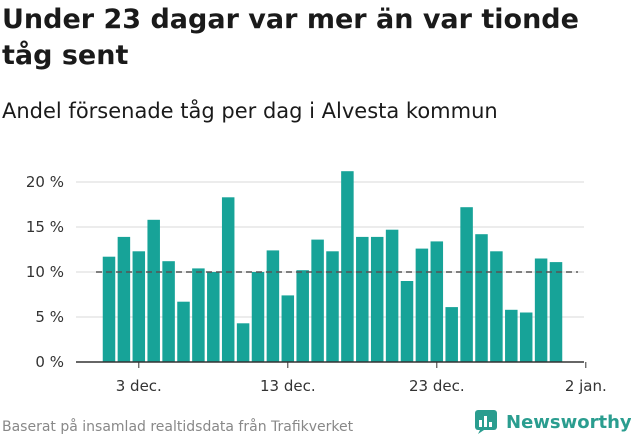  Describe the element at coordinates (49, 317) in the screenshot. I see `y-tick-label: 5 %` at that location.